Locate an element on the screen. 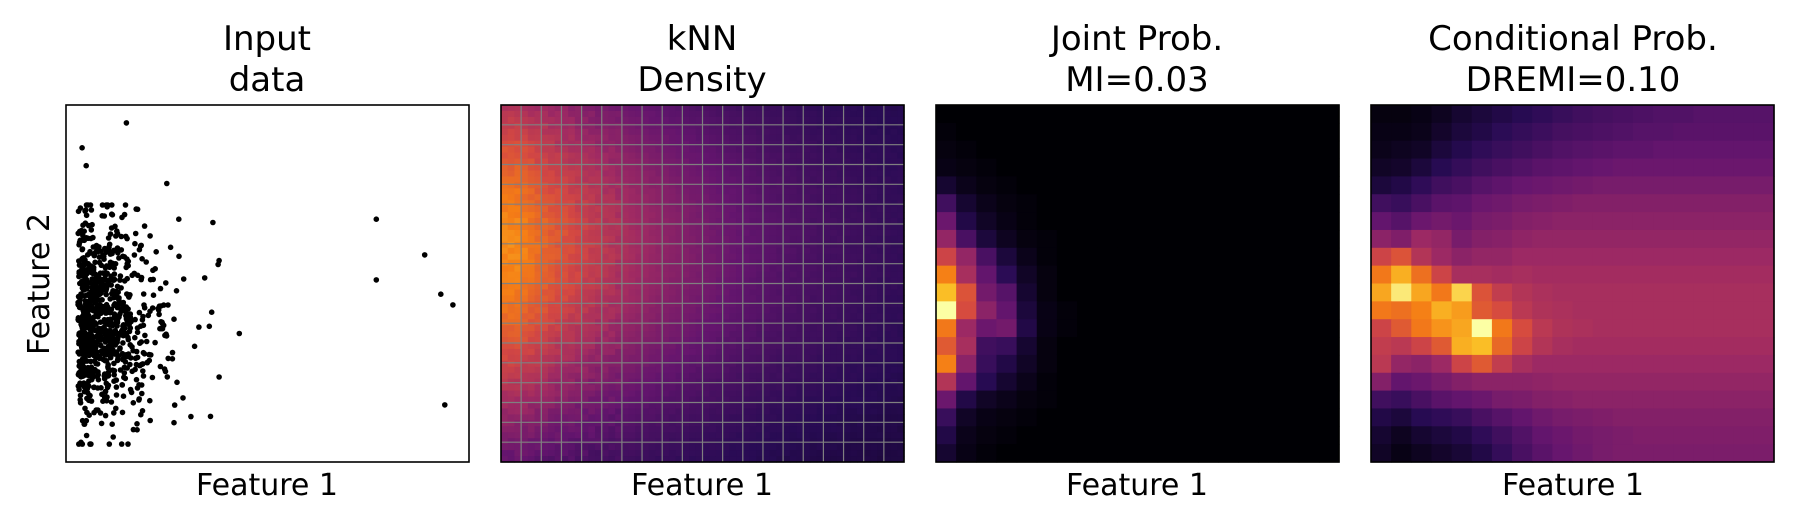  panel-3-title-line-2: MI=0.03 is located at coordinates (1137, 80).